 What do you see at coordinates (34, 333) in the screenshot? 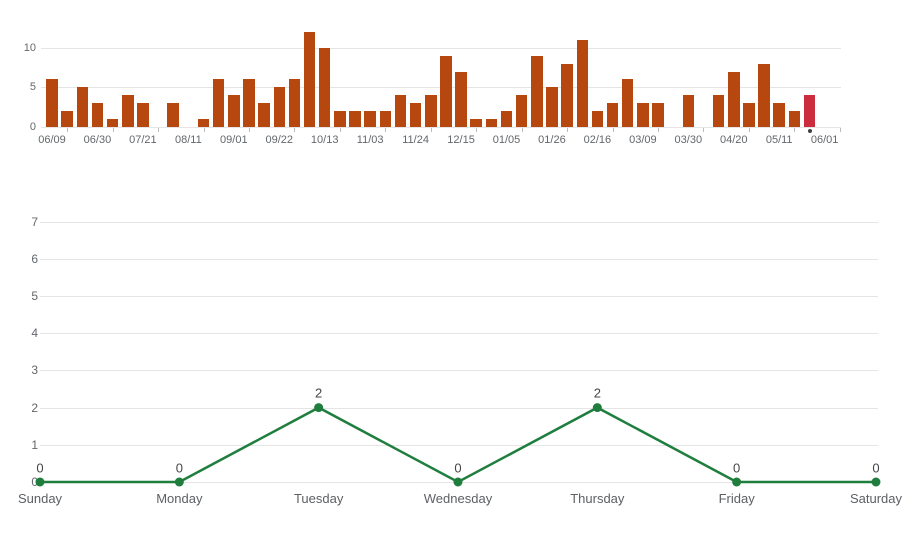
I see `line-chart-y-axis-label: 4` at bounding box center [34, 333].